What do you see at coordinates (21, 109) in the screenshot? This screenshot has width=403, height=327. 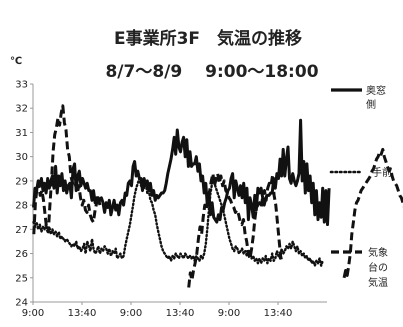 I see `y-tick-label: 32` at bounding box center [21, 109].